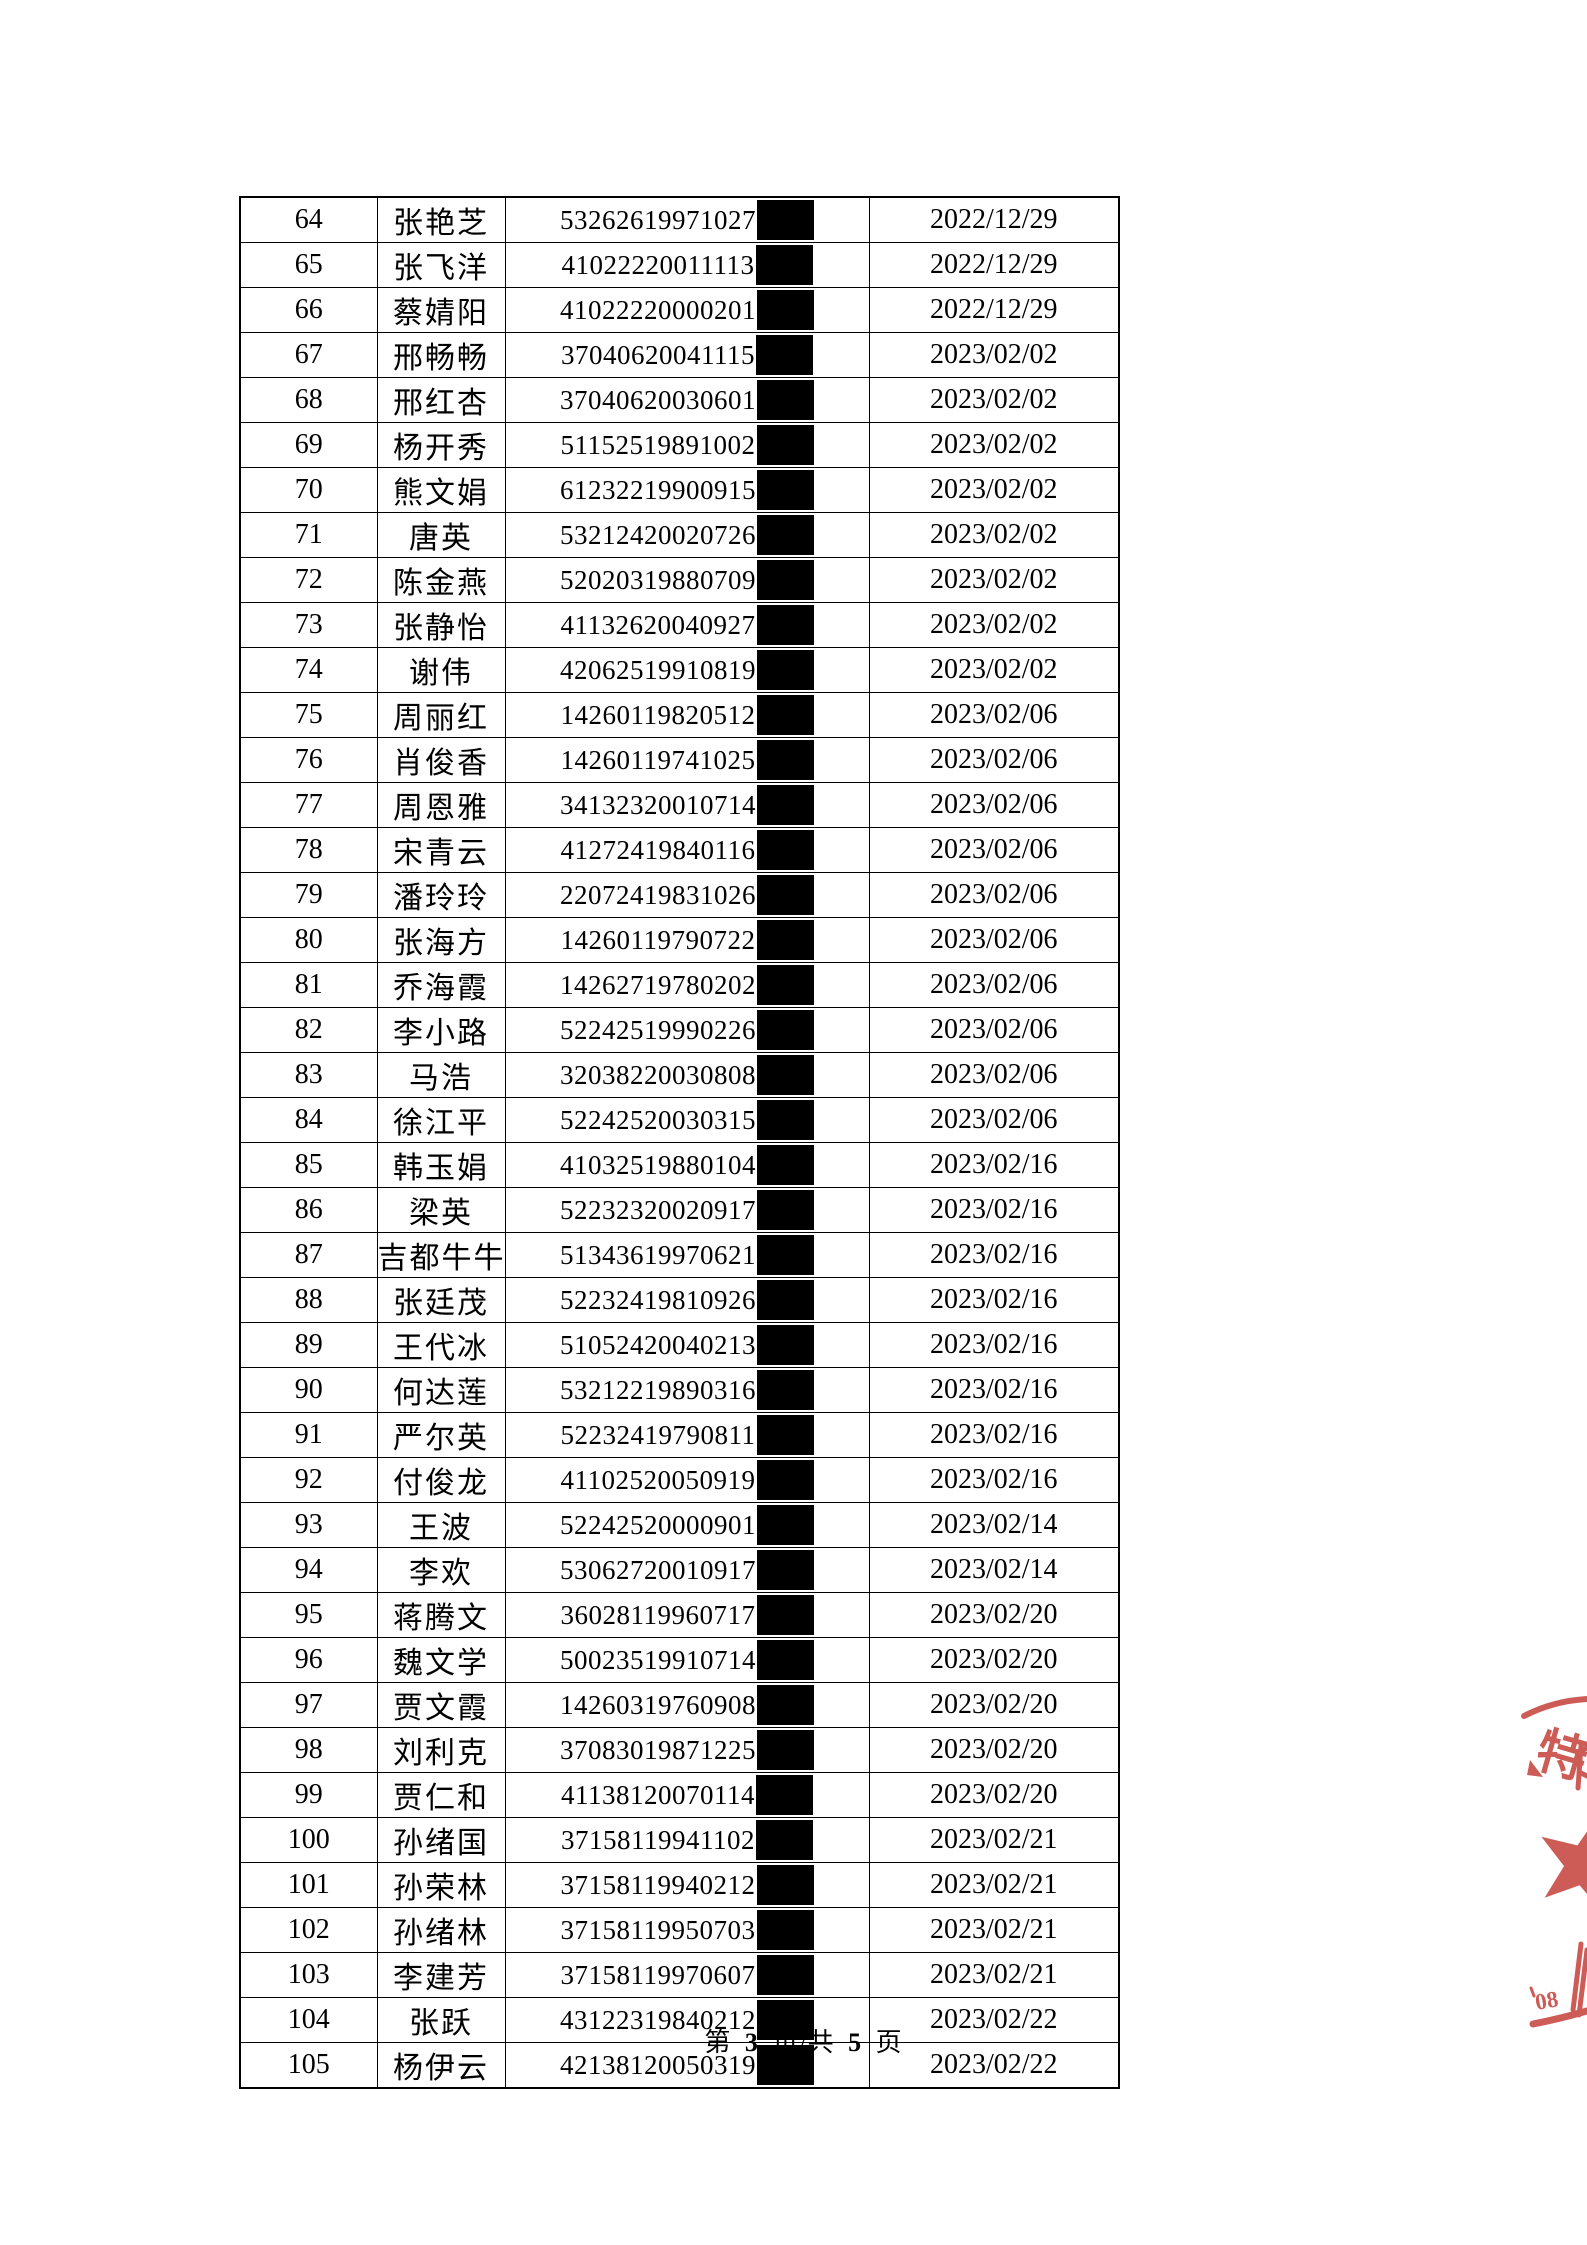  What do you see at coordinates (658, 399) in the screenshot?
I see `row-id-visible: 37040620030601` at bounding box center [658, 399].